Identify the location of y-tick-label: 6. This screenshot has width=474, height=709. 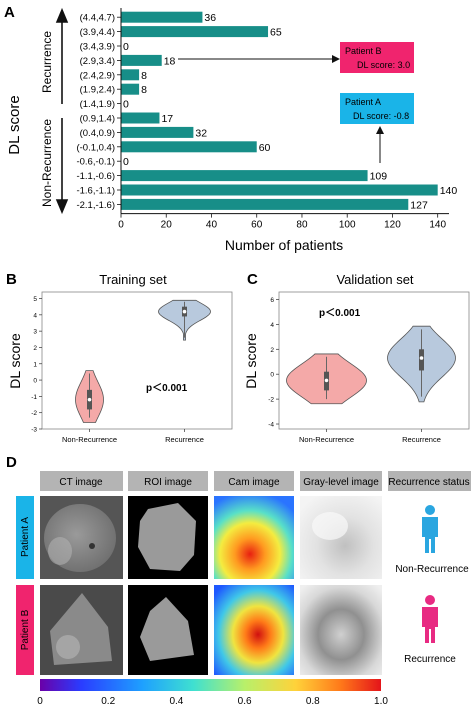
(272, 300).